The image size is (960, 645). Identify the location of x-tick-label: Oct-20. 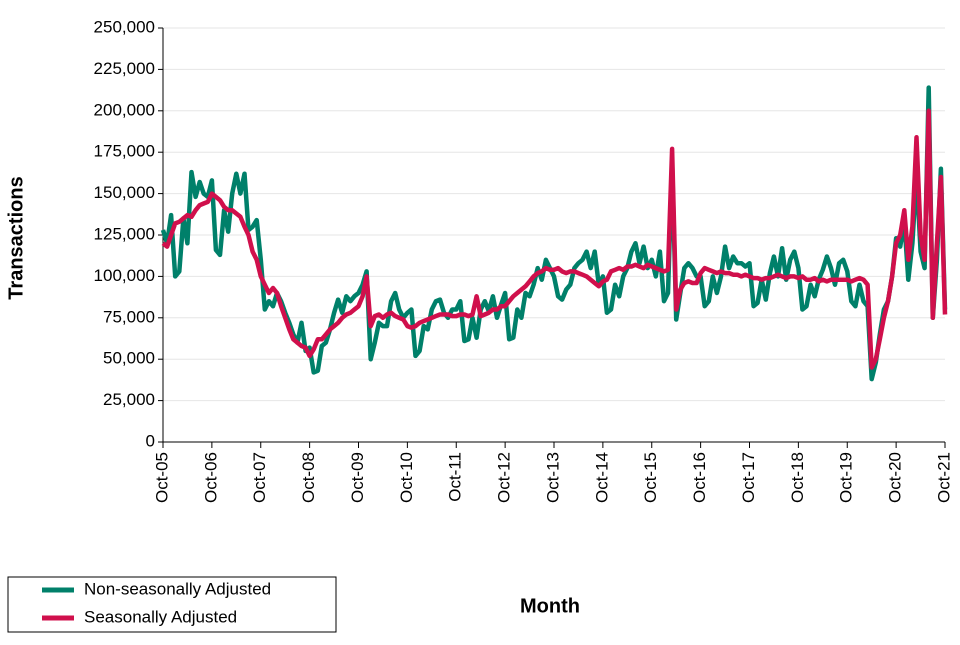
(895, 477).